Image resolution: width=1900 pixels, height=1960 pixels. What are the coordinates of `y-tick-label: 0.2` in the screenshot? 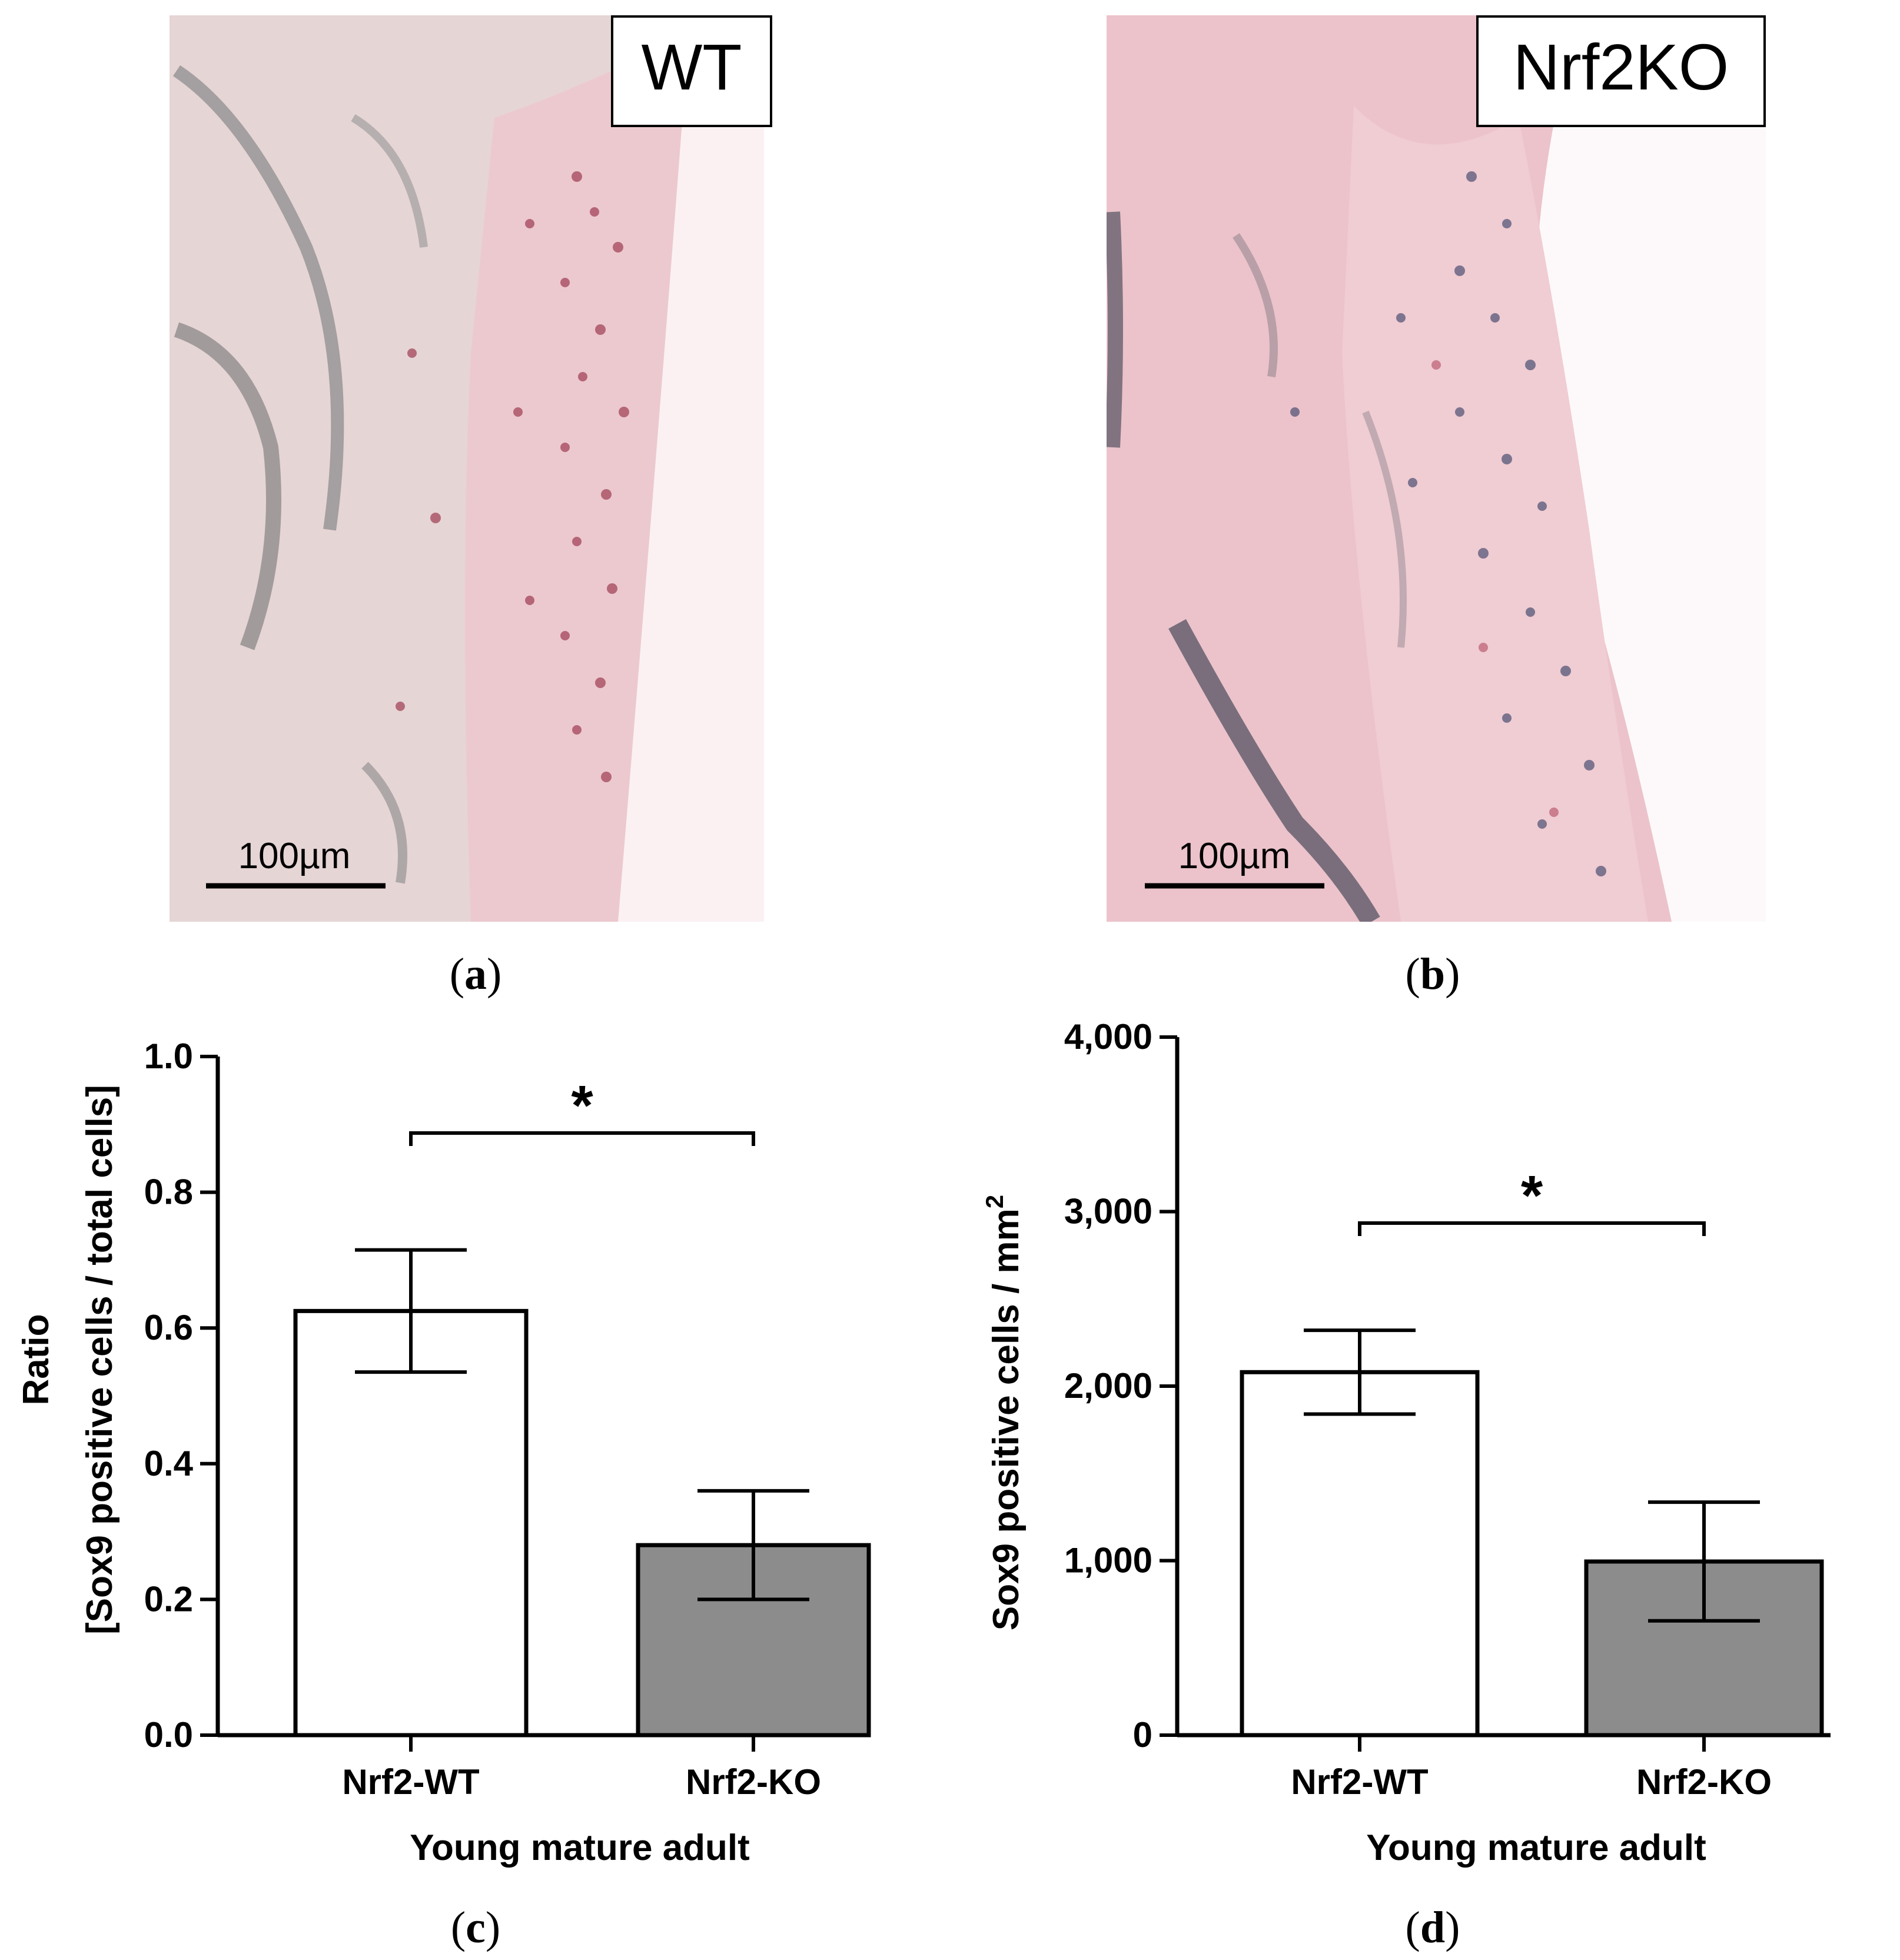 It's located at (168, 1599).